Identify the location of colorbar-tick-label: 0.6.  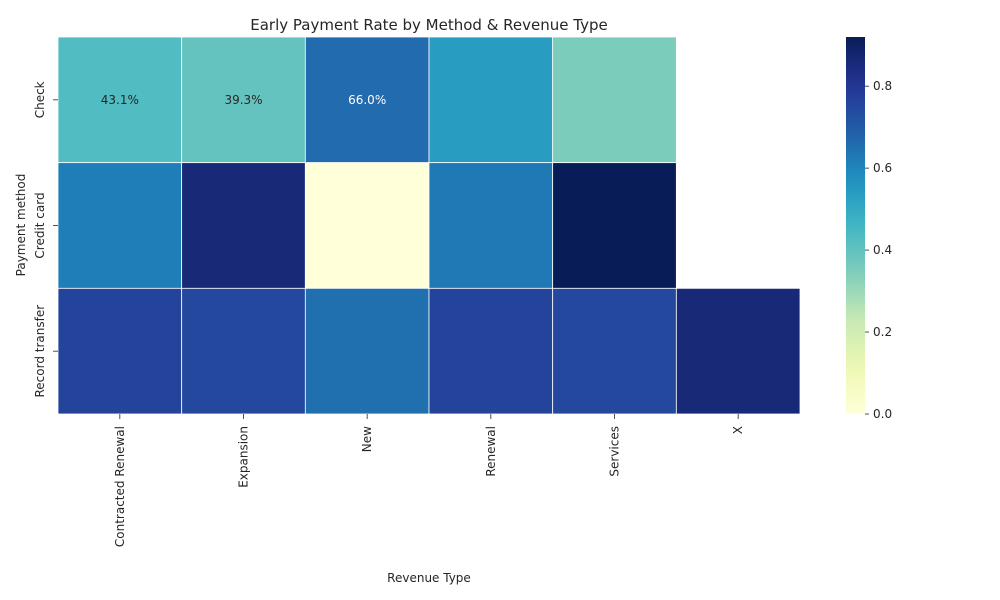
(882, 168).